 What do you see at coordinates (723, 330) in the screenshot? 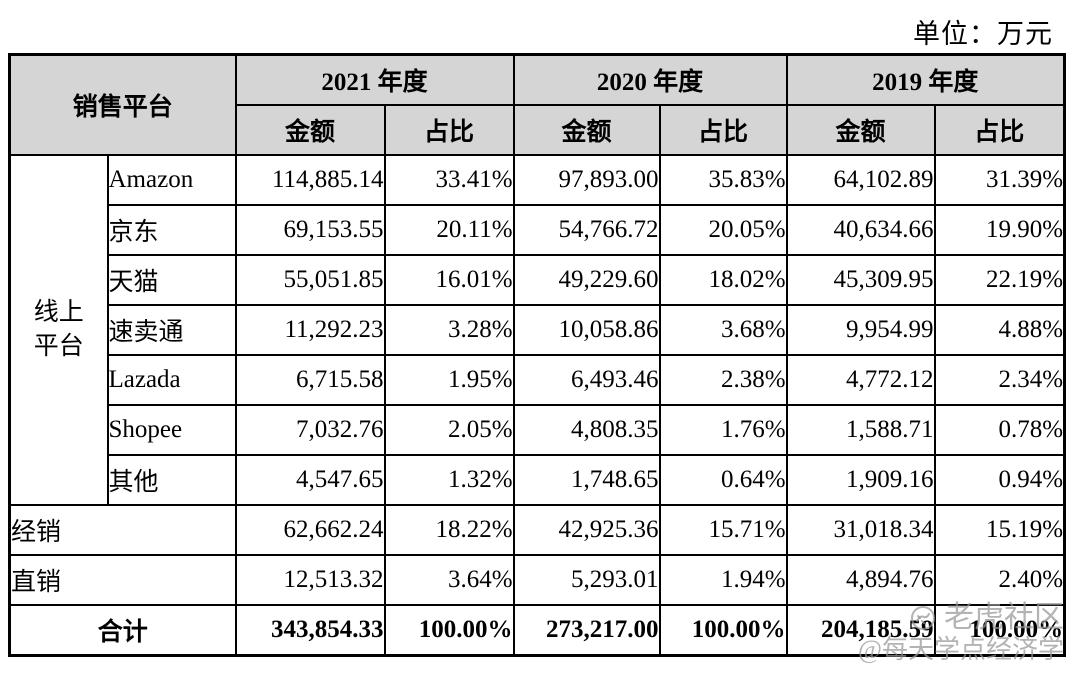
I see `ratio-cell: 3.68%` at bounding box center [723, 330].